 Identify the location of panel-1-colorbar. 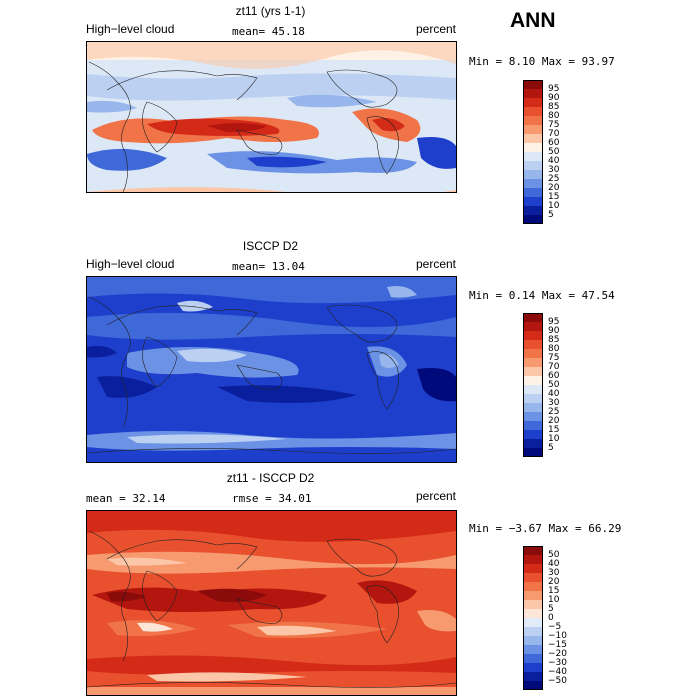
(533, 152).